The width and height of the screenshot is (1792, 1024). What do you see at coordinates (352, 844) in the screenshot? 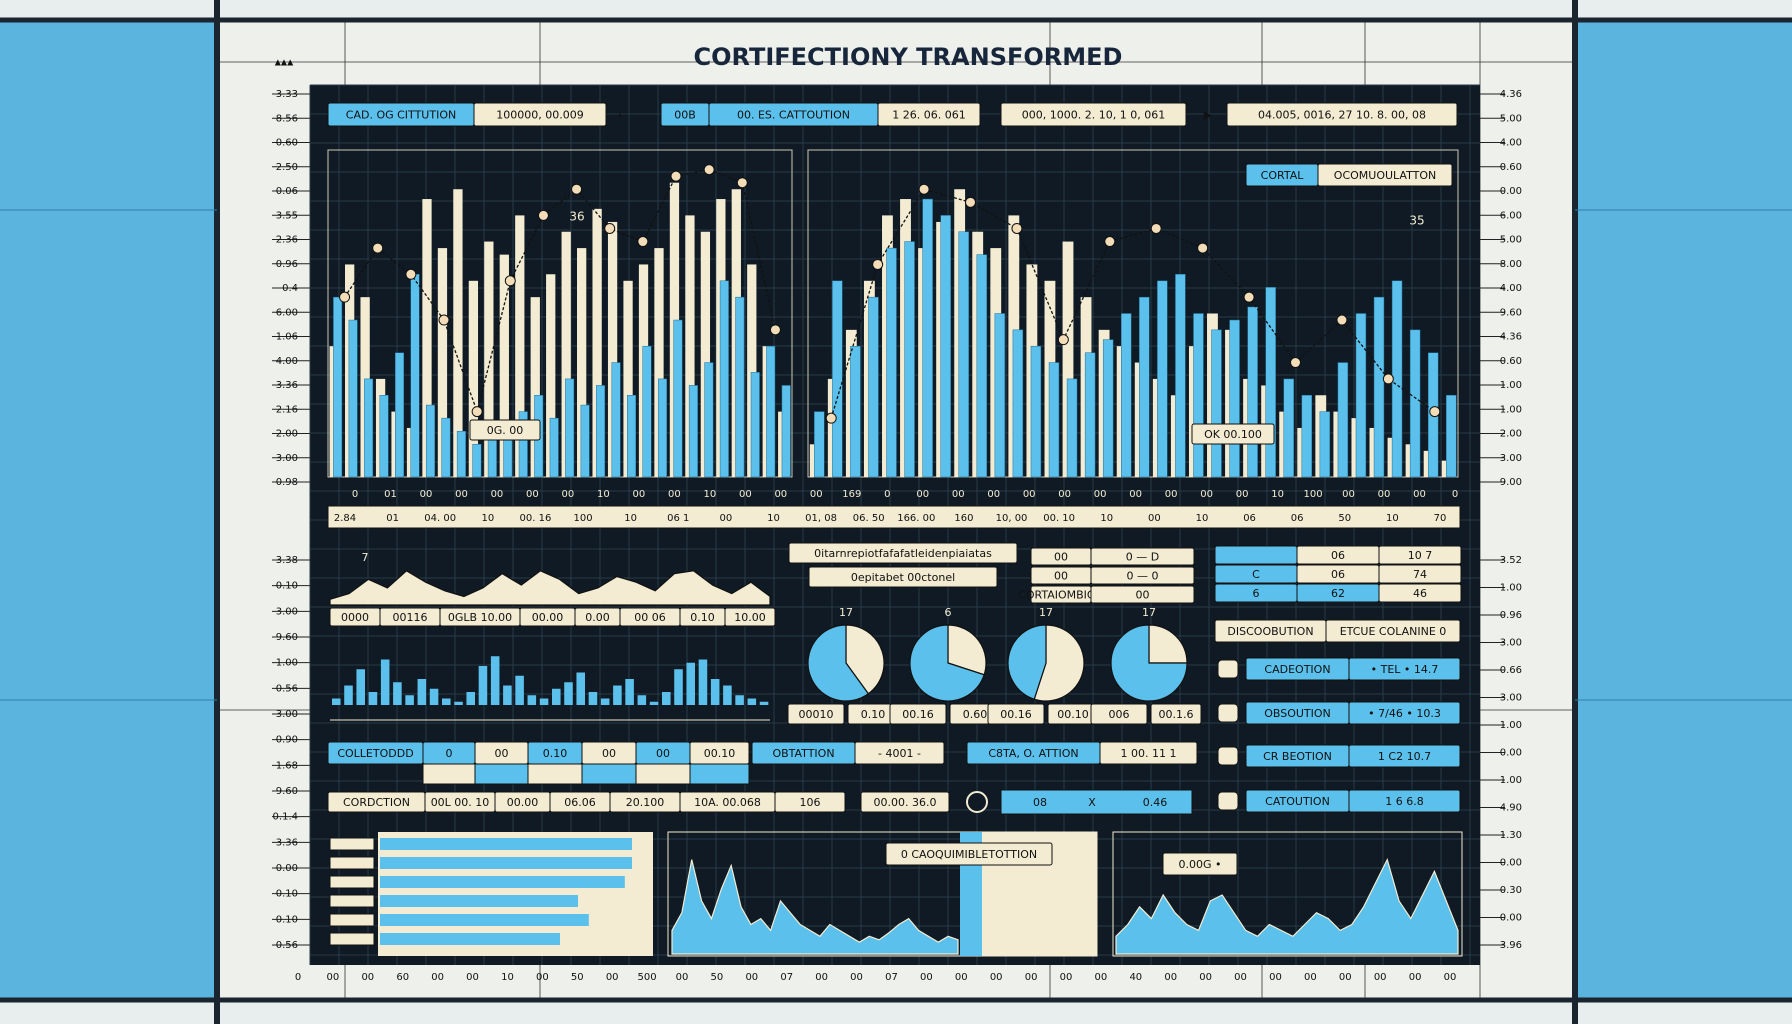
I see `label-box` at bounding box center [352, 844].